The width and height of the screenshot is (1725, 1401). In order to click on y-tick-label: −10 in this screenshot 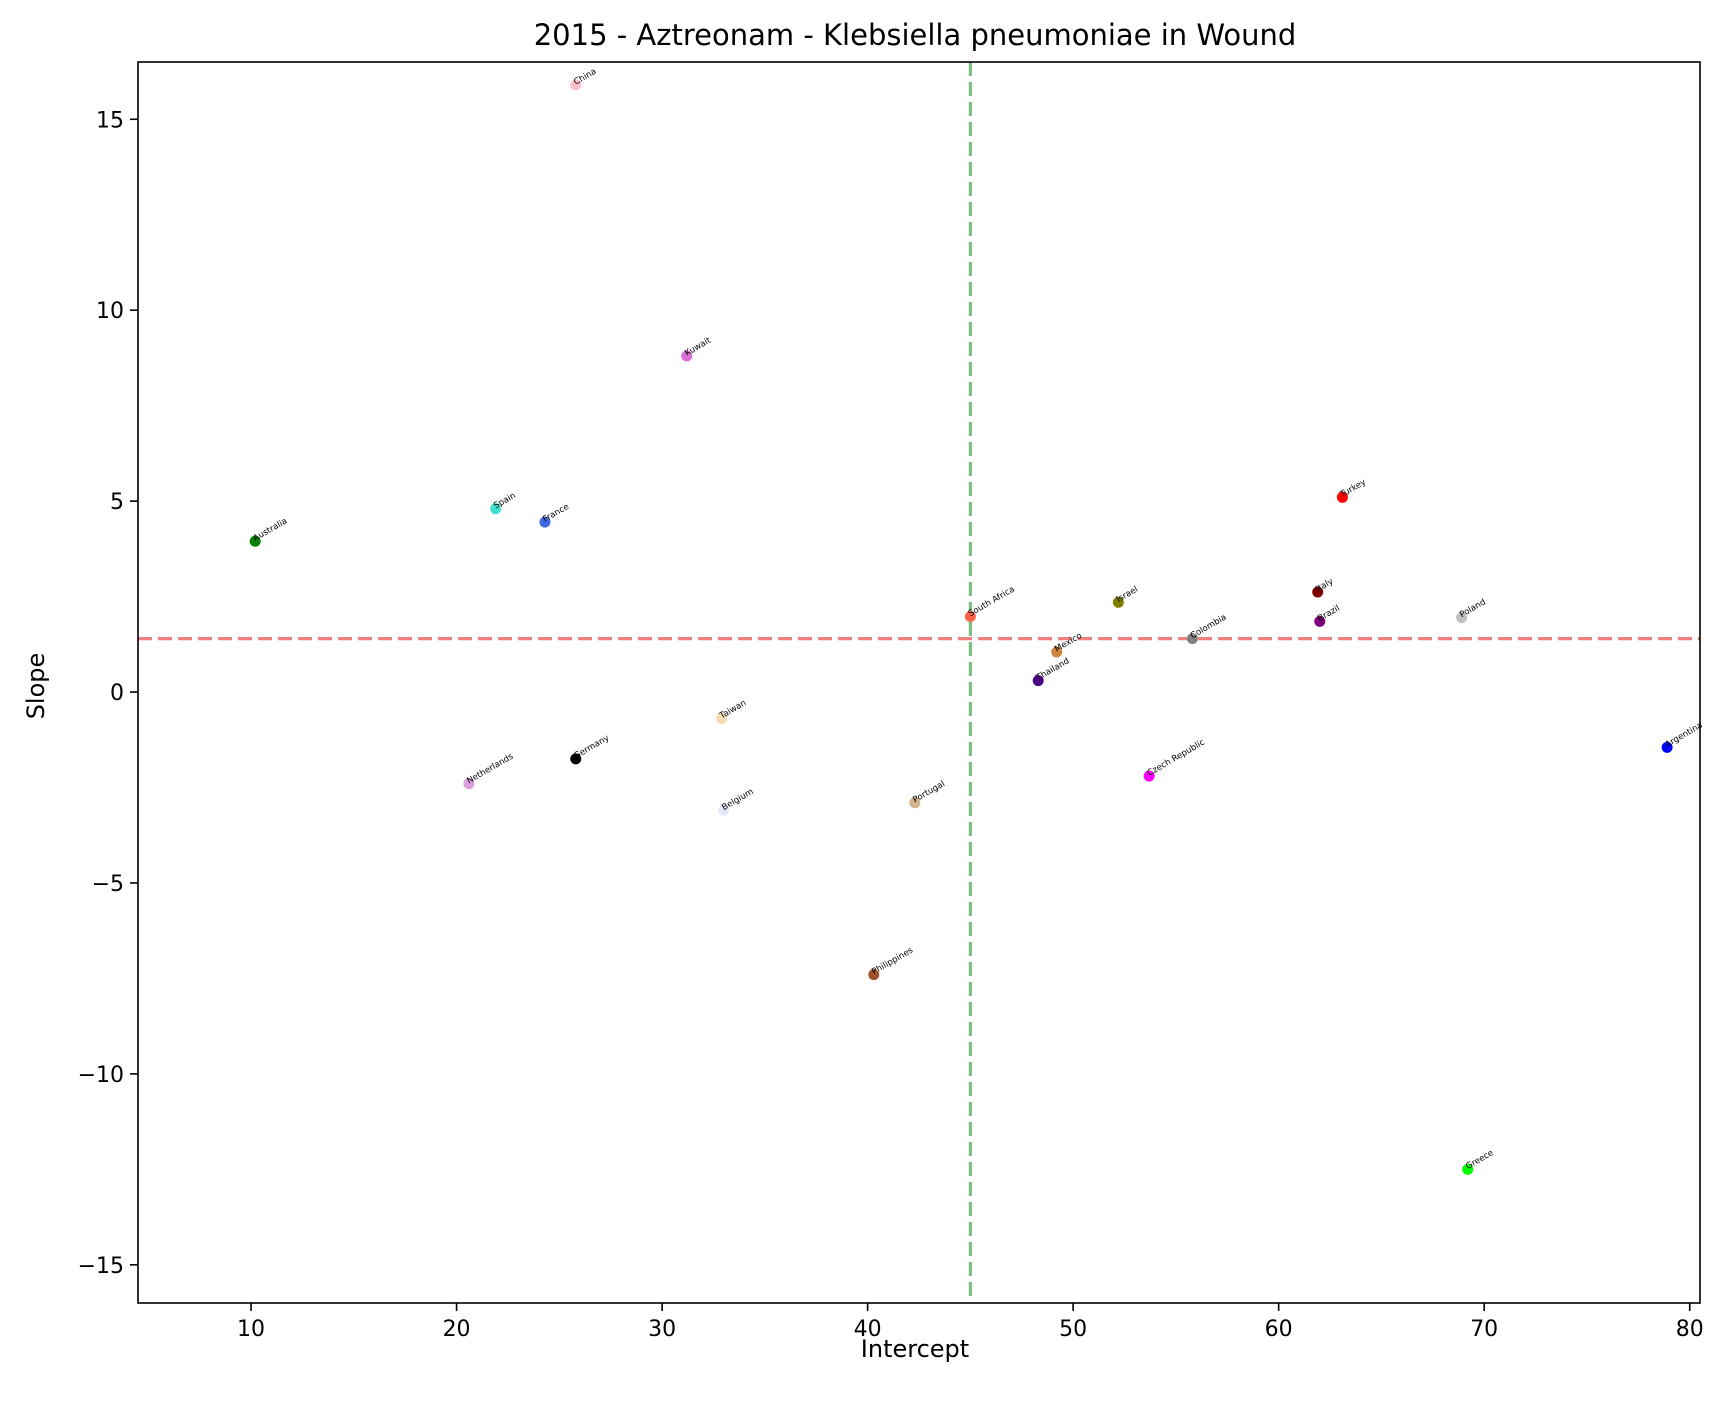, I will do `click(101, 1075)`.